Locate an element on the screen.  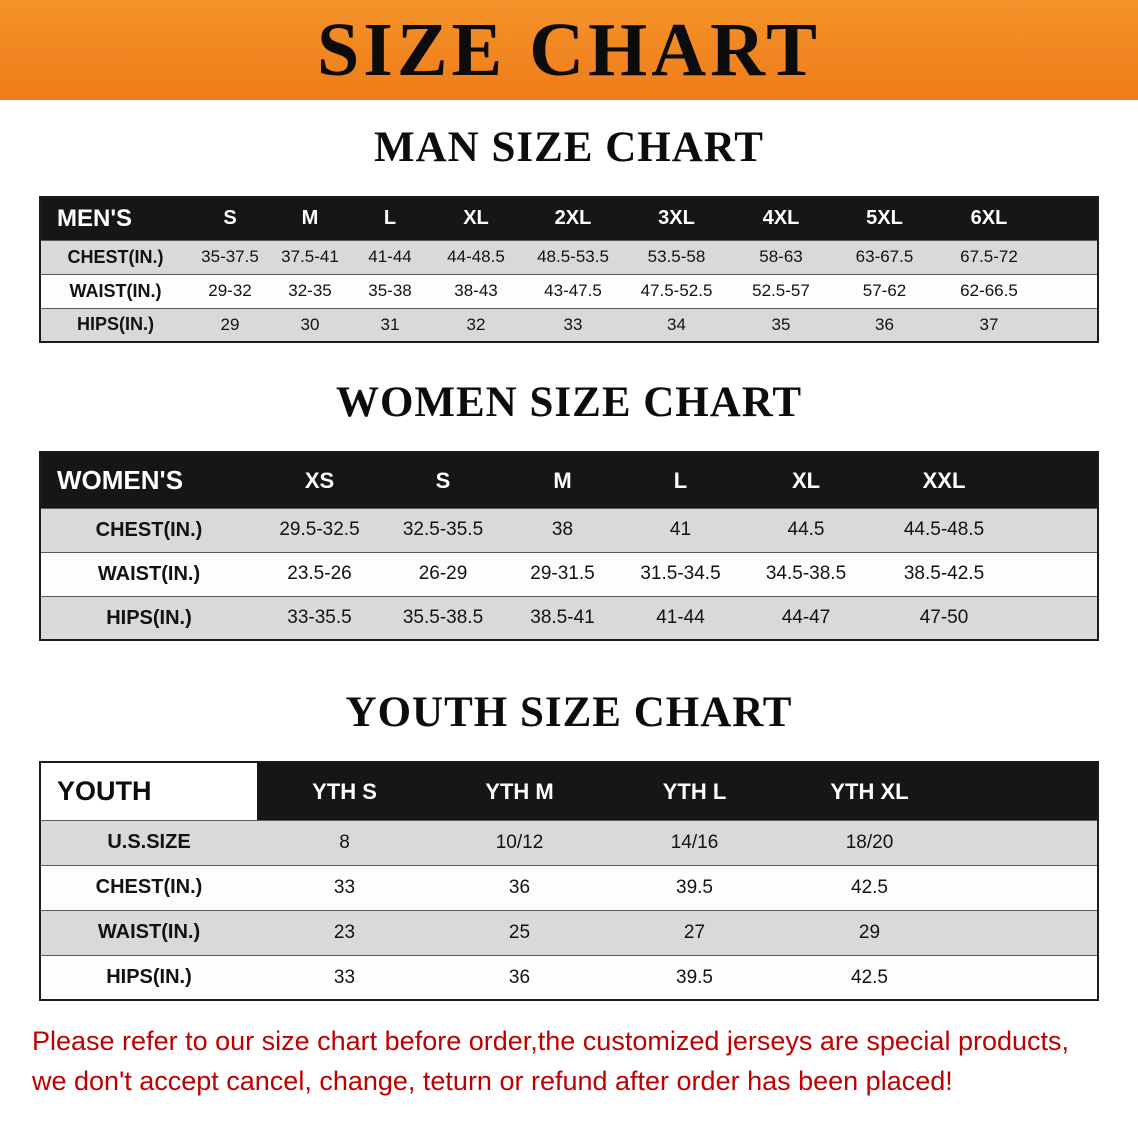
size-column-header: 6XL is located at coordinates (989, 219).